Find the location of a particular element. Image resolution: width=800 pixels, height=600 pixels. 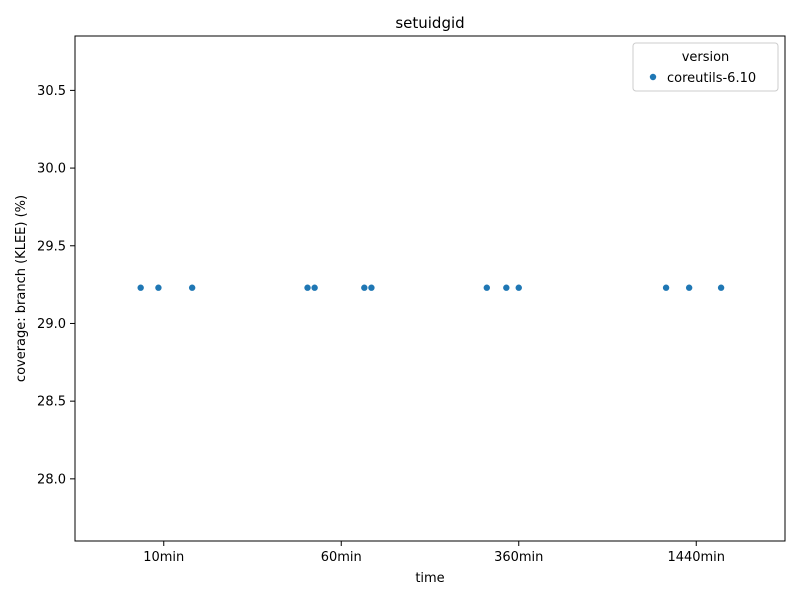

y-tick-label: 29.5 is located at coordinates (51, 246).